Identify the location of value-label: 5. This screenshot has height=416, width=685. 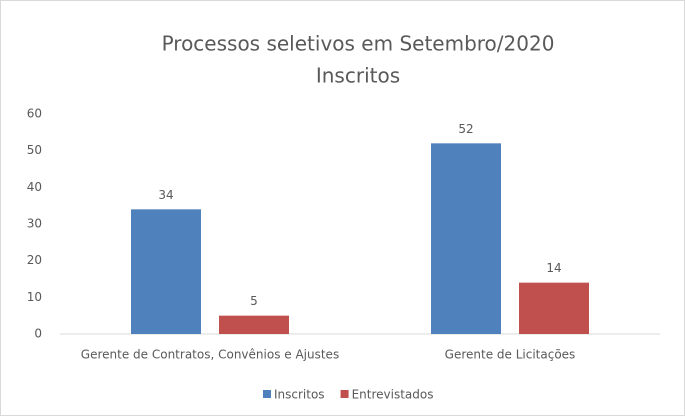
(254, 301).